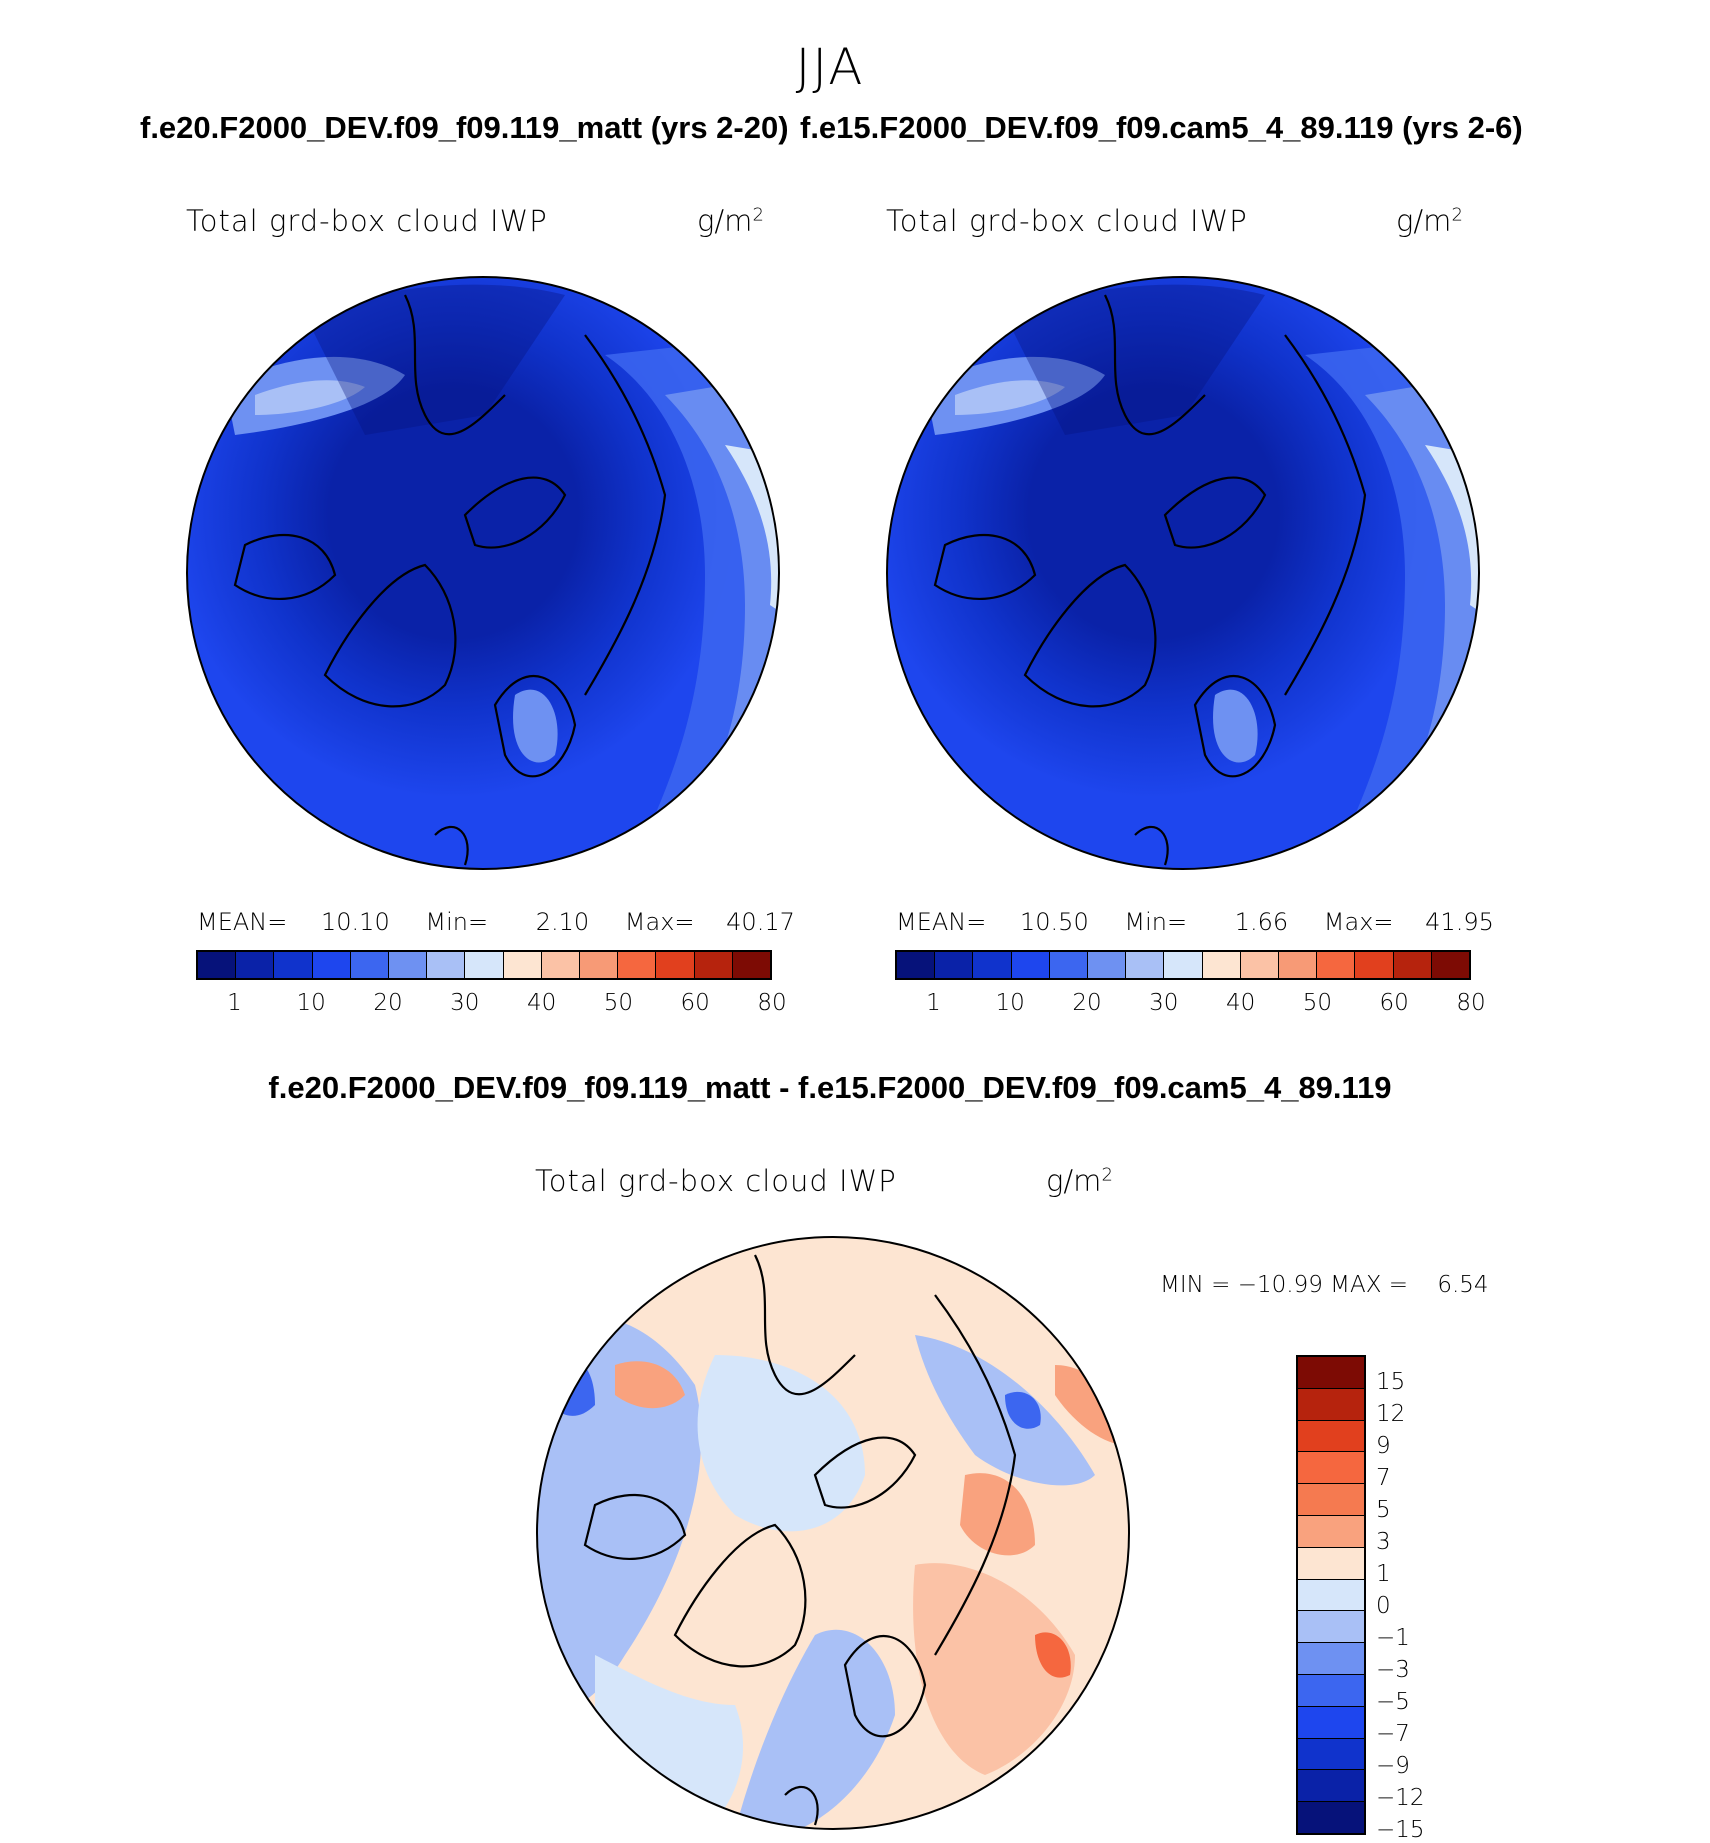  I want to click on colorbar-diff-label: 5, so click(1383, 1510).